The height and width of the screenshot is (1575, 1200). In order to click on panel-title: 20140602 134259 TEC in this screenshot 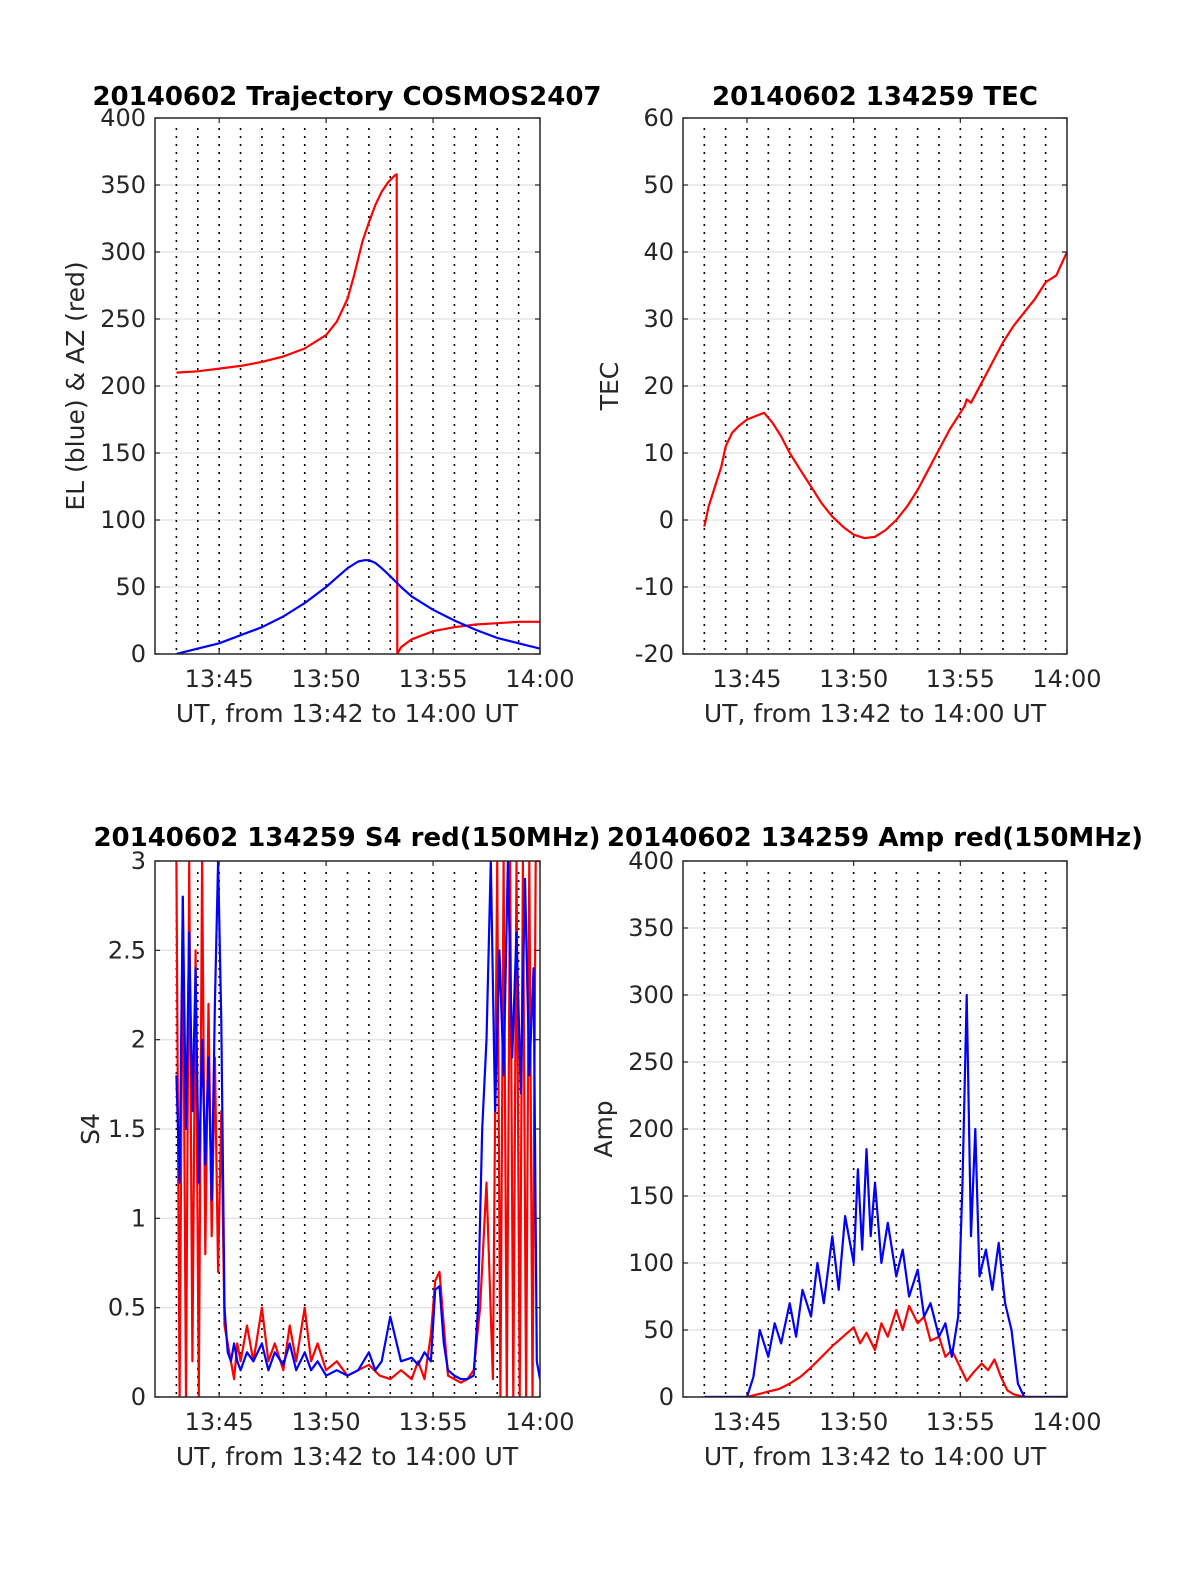, I will do `click(875, 97)`.